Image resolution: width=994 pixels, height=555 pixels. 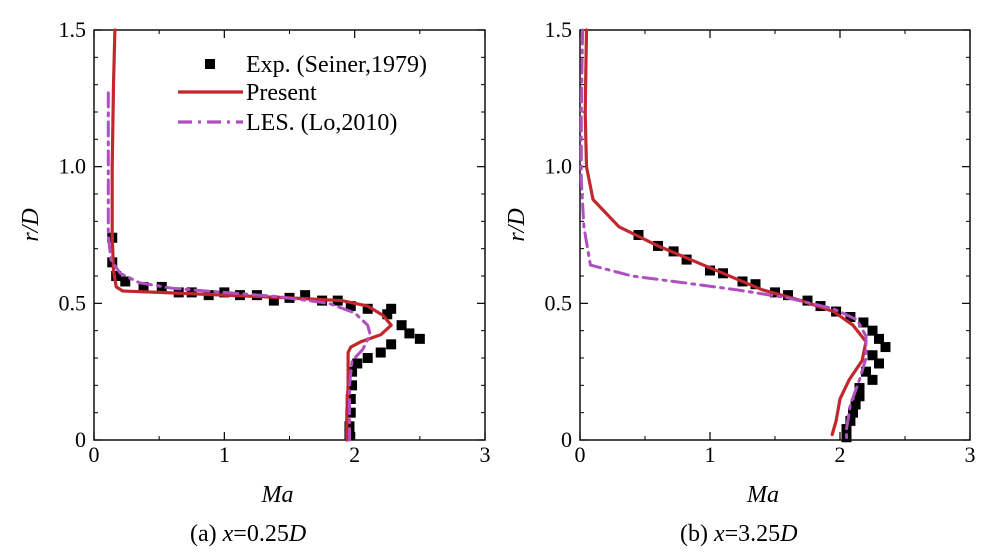 I want to click on caption-eq: =0.25, so click(x=261, y=534).